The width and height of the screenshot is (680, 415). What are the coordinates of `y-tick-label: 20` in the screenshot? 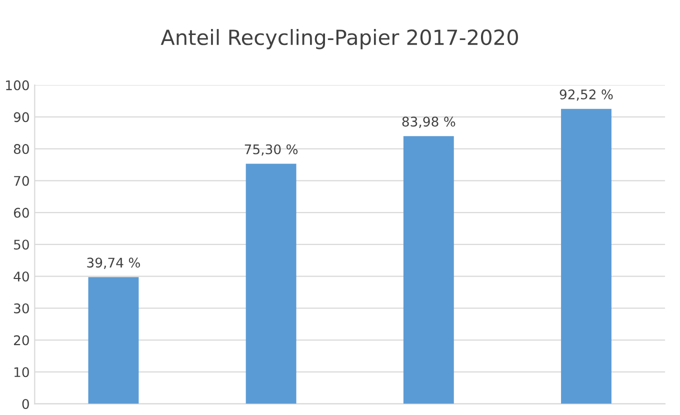 It's located at (21, 340).